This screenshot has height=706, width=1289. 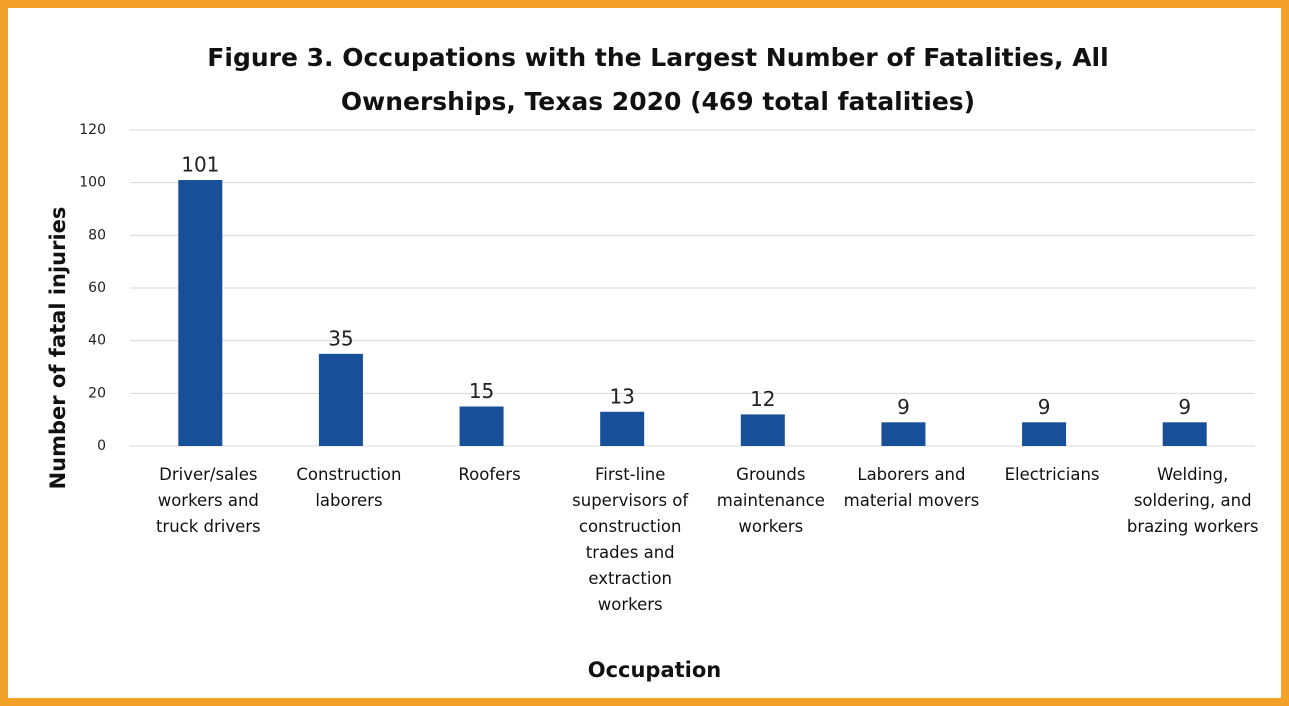 I want to click on y-axis-label: Number of fatal injuries, so click(x=58, y=348).